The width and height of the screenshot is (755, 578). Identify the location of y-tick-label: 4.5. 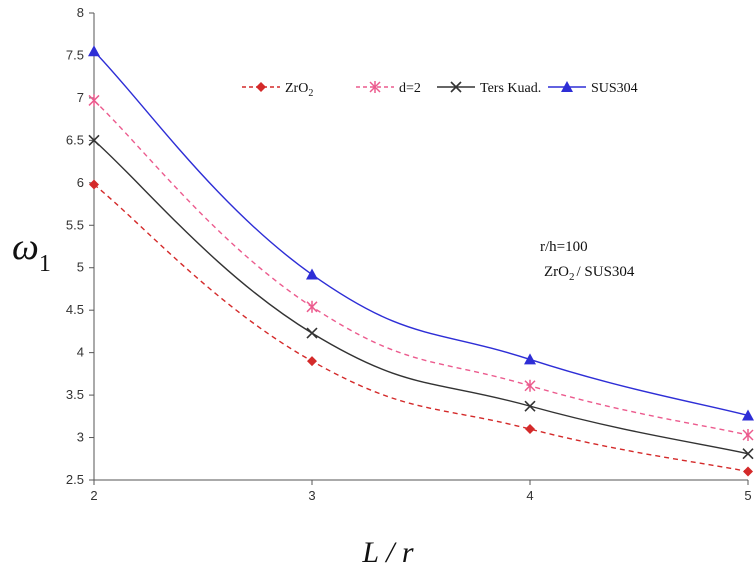
(75, 309).